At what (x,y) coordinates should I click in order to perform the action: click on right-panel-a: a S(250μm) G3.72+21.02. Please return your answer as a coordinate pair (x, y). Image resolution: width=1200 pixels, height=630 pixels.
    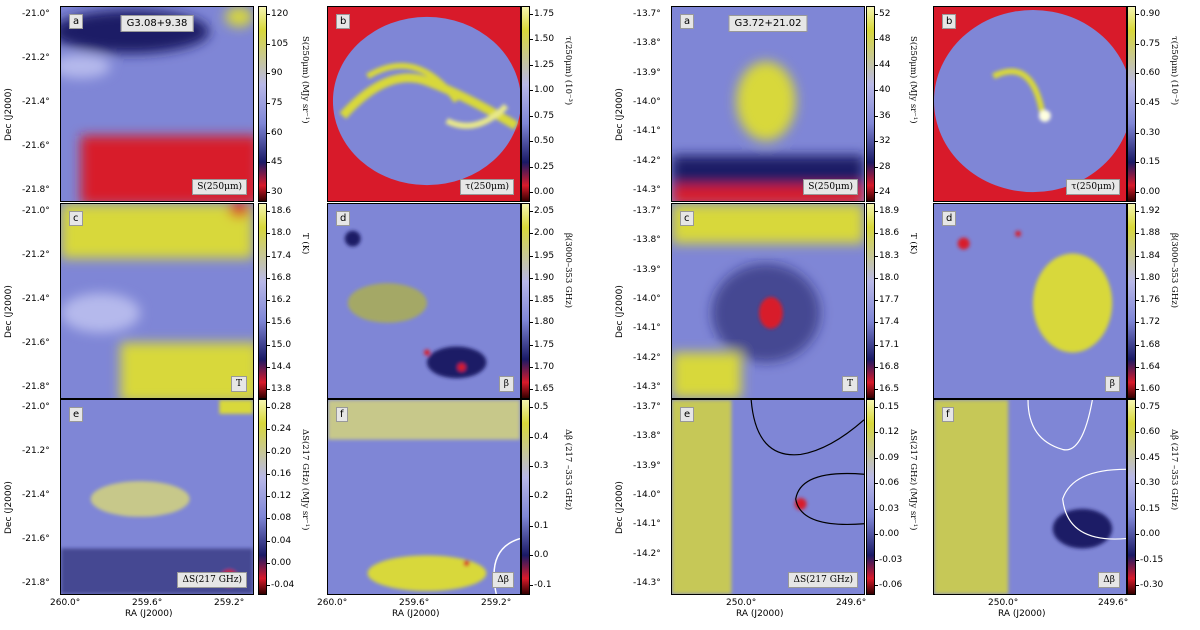
    Looking at the image, I should click on (768, 104).